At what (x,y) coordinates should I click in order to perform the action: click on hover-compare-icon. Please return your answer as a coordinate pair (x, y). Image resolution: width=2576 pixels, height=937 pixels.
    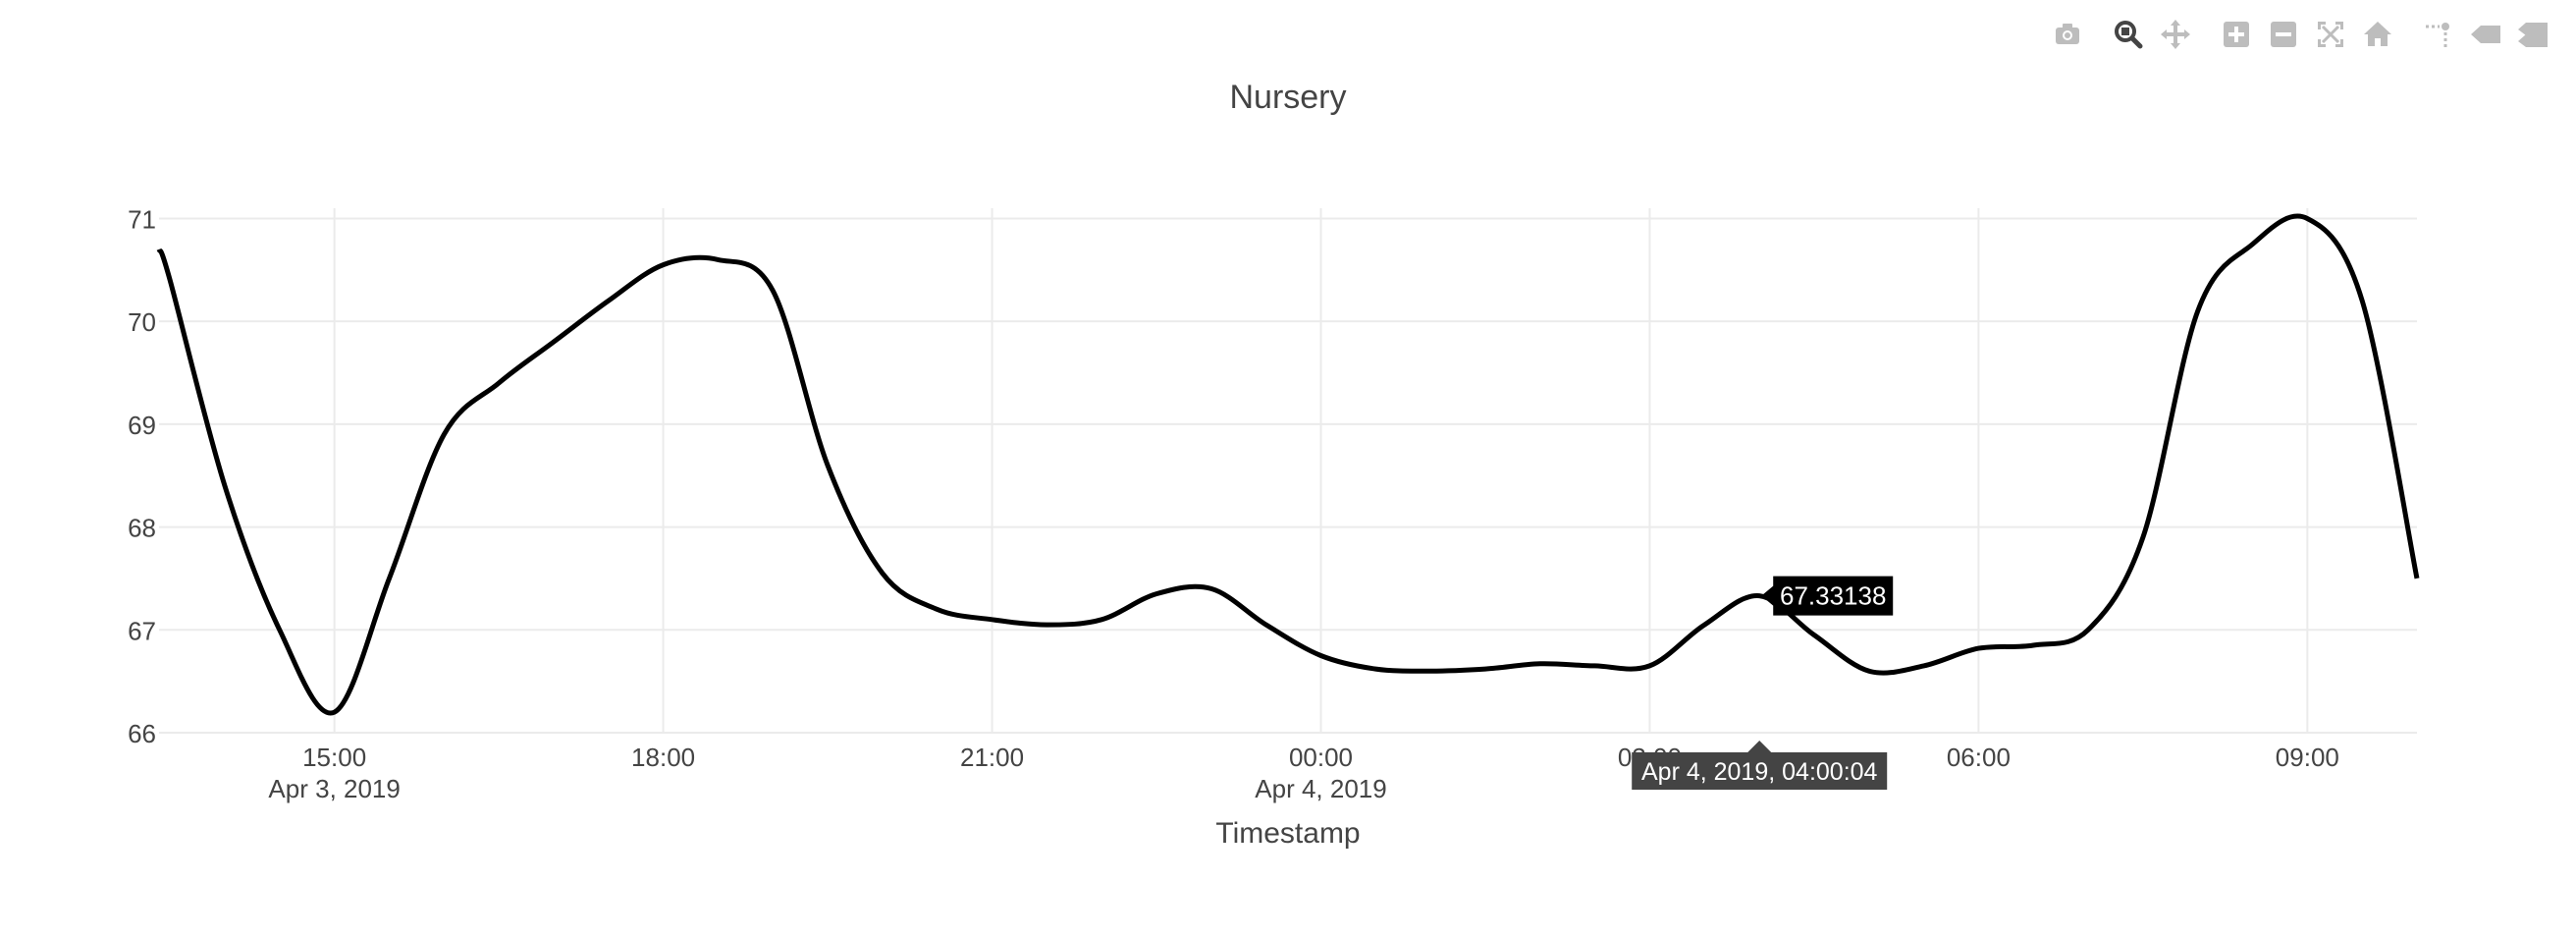
    Looking at the image, I should click on (2533, 35).